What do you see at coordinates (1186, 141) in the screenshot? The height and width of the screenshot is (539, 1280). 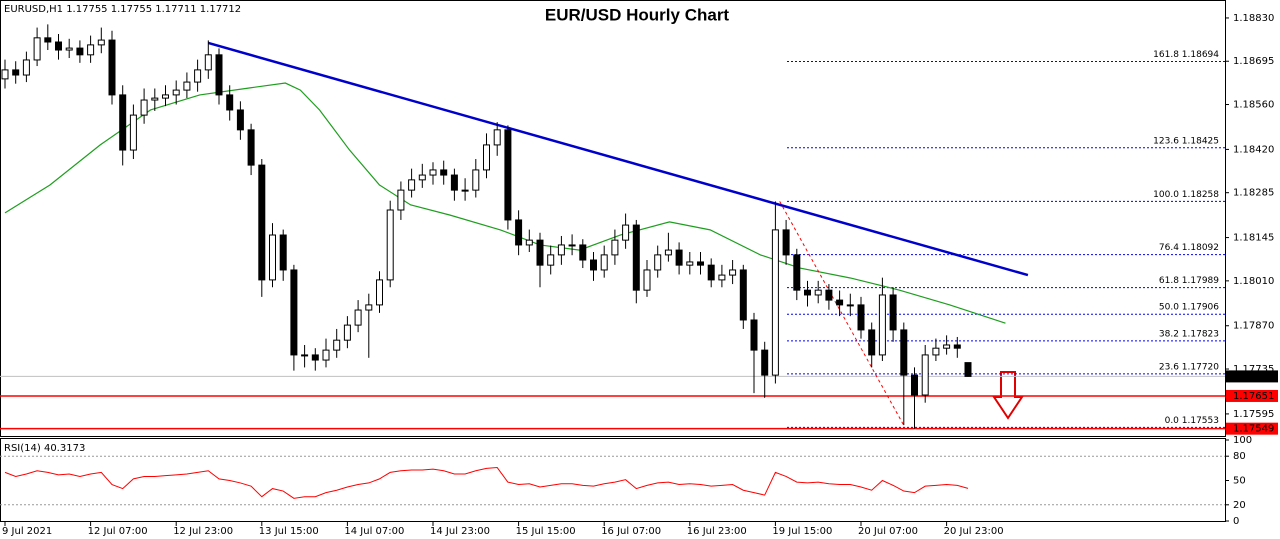 I see `fib-label: 123.6 1.18425` at bounding box center [1186, 141].